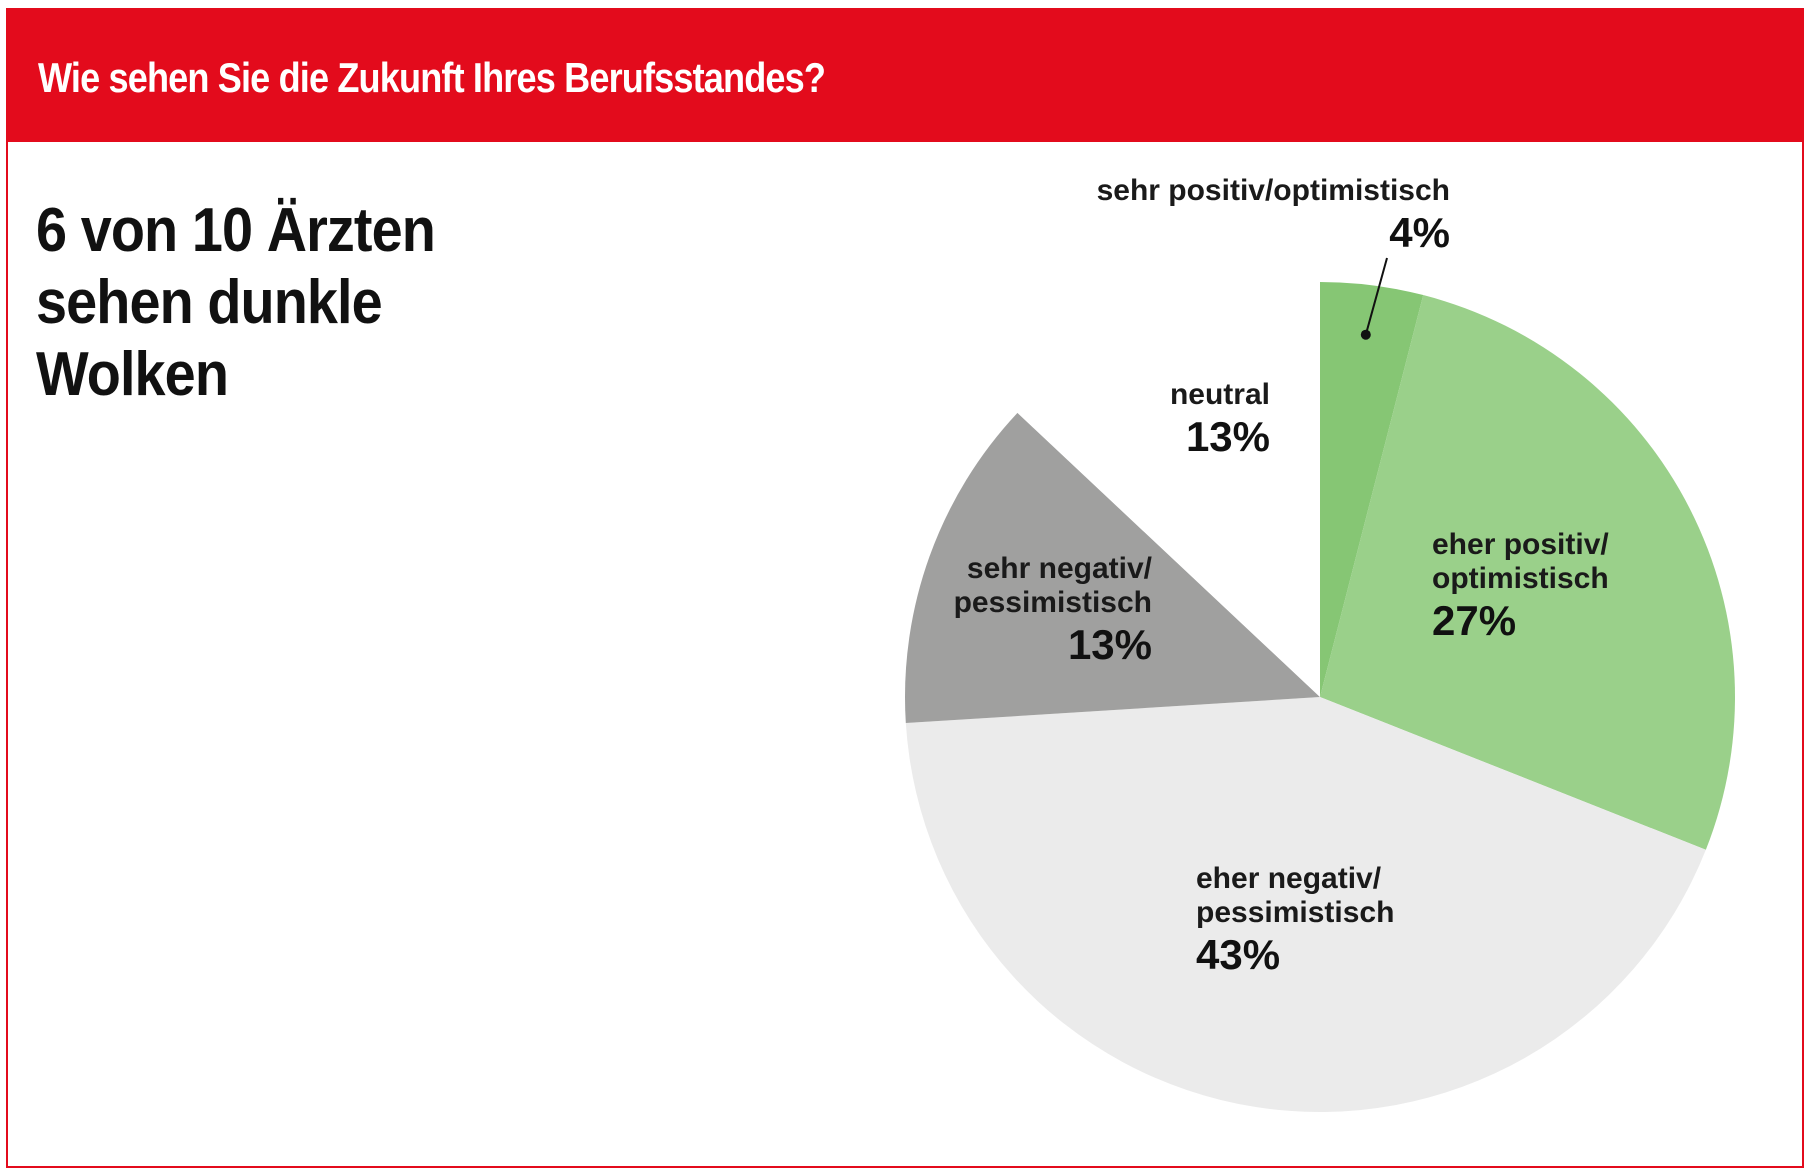  Describe the element at coordinates (1372, 489) in the screenshot. I see `pie-slice-sehr-positiv` at that location.